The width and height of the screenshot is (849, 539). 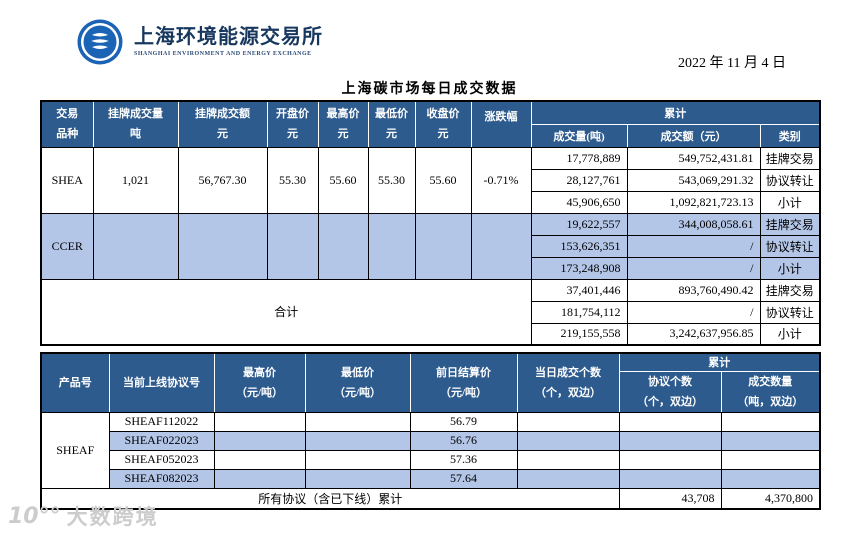 I want to click on shea-row-3: 45,906,650 1,092,821,723.13 小计, so click(x=431, y=202).